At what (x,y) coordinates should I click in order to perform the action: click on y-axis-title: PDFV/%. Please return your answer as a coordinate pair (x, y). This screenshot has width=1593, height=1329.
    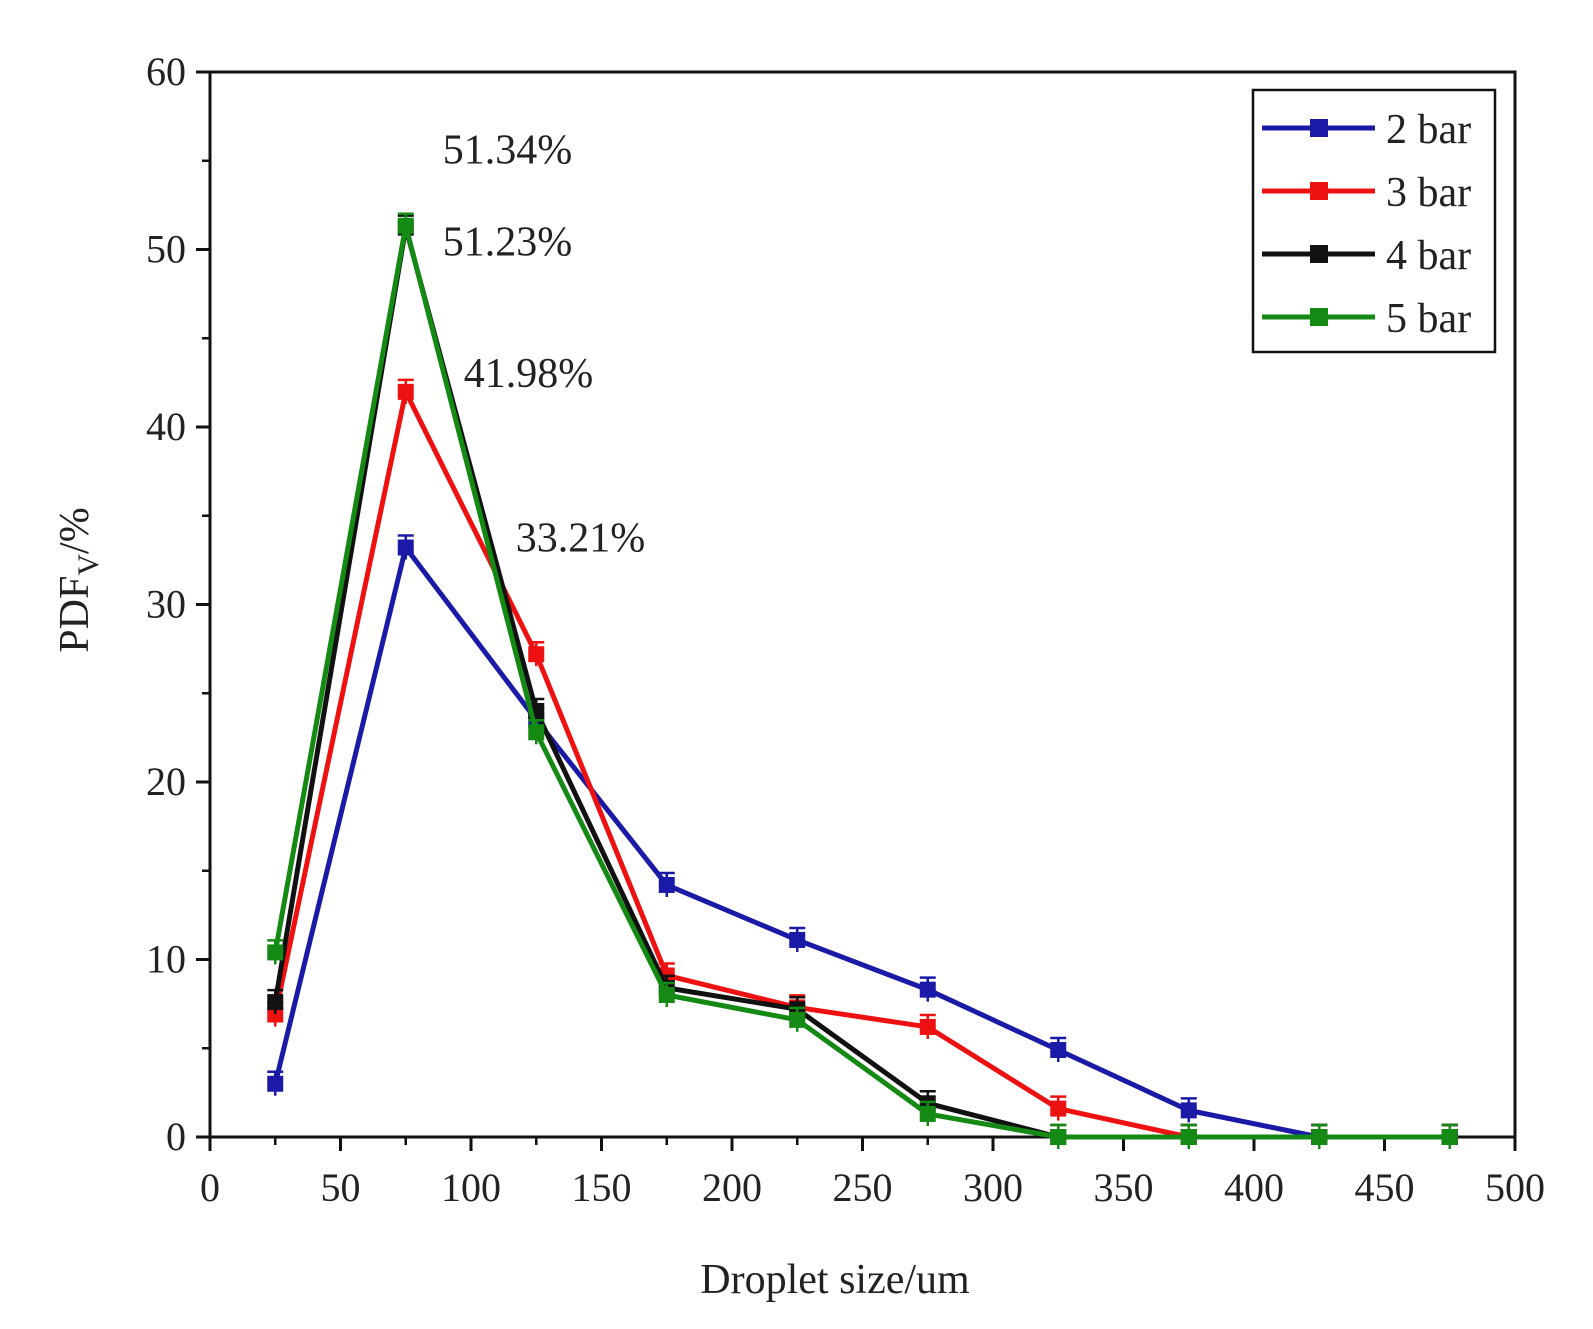
    Looking at the image, I should click on (78, 579).